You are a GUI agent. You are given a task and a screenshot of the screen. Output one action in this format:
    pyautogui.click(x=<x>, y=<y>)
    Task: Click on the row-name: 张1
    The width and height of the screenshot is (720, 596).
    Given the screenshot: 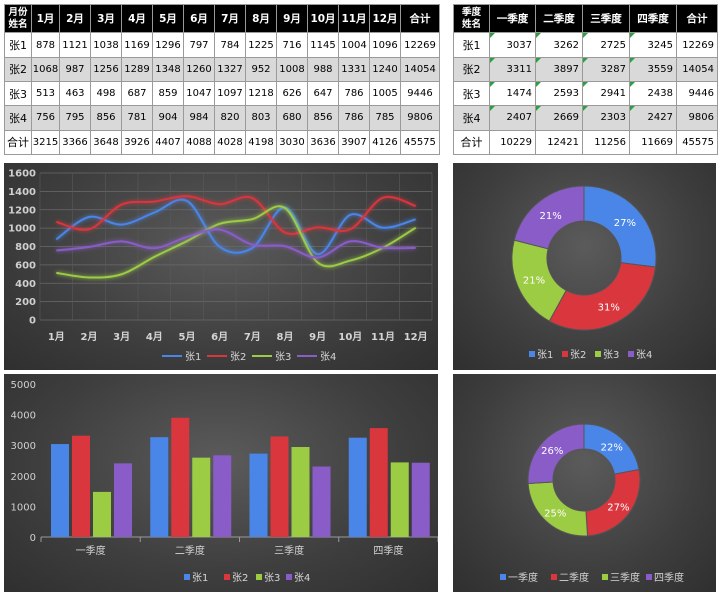 What is the action you would take?
    pyautogui.click(x=18, y=45)
    